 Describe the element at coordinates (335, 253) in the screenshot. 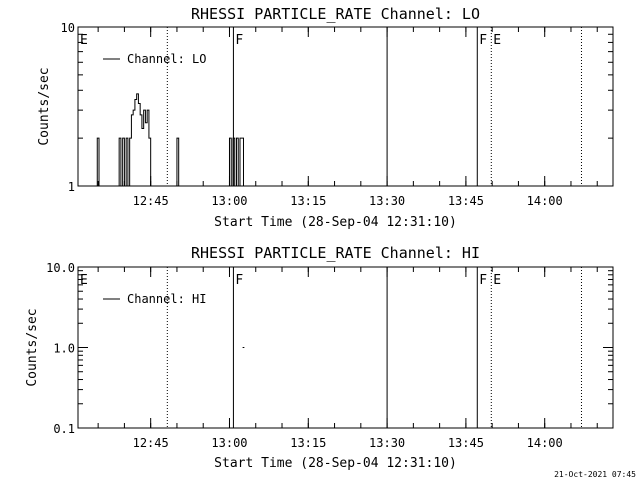

I see `chart-title: RHESSI PARTICLE_RATE Channel: HI` at that location.